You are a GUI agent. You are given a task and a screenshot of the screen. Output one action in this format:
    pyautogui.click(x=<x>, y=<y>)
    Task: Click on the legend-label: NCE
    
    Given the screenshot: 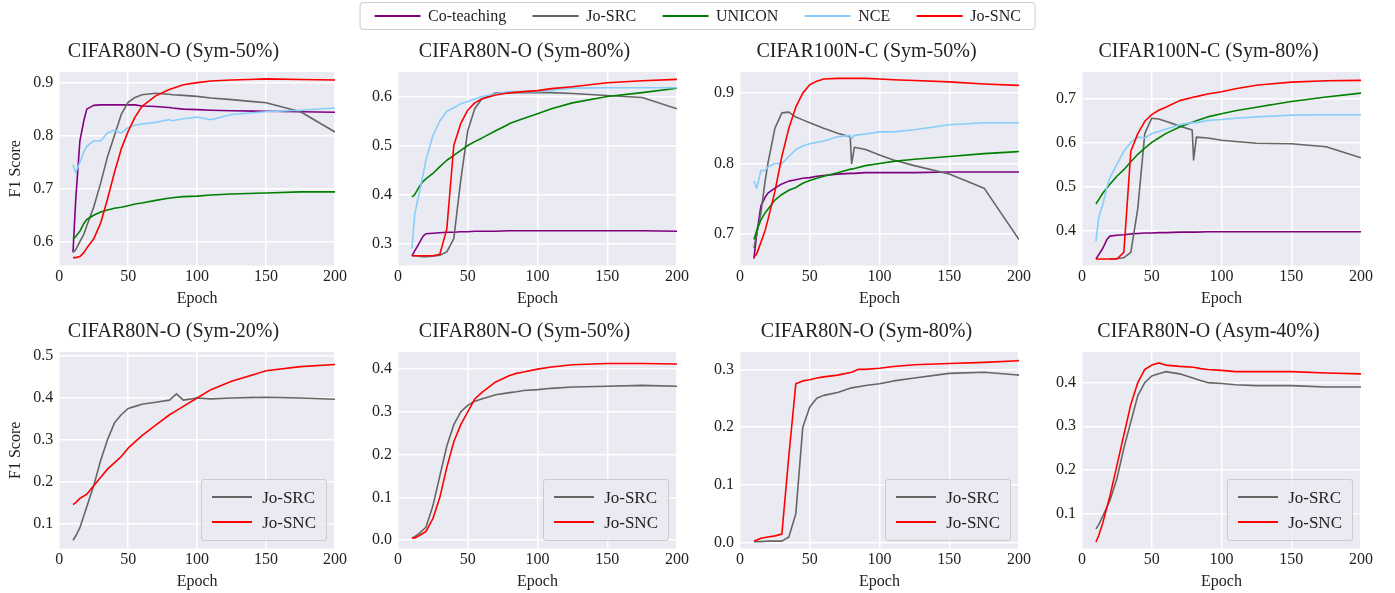 What is the action you would take?
    pyautogui.click(x=874, y=16)
    